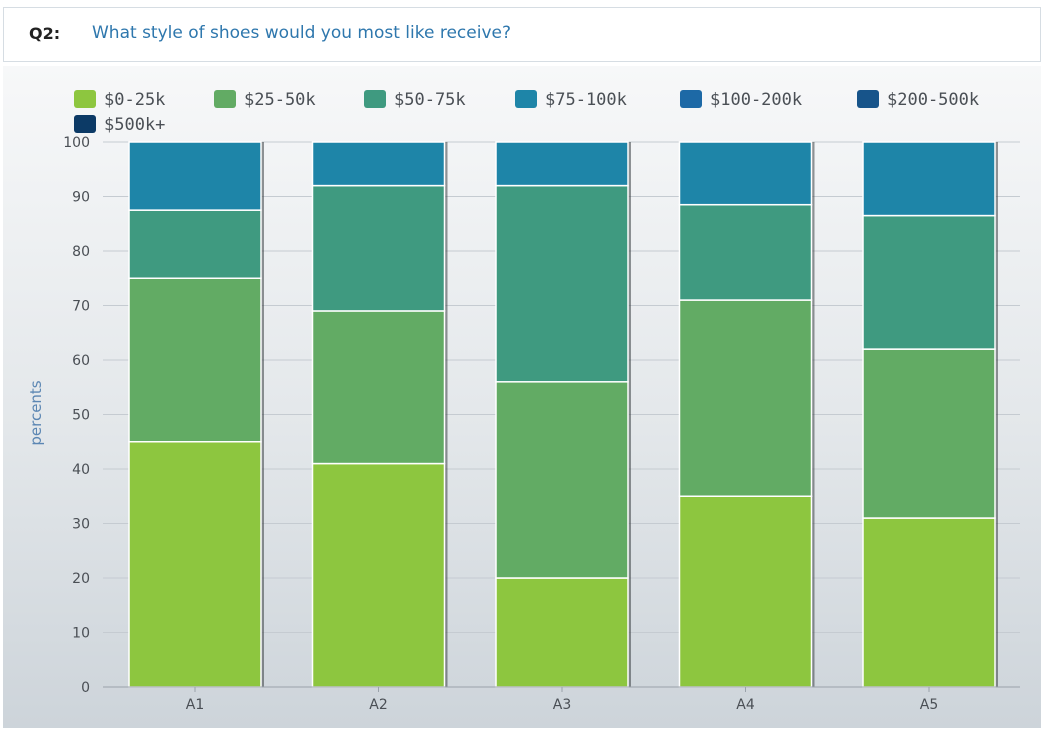 The width and height of the screenshot is (1045, 730). I want to click on y-tick-label: 30, so click(81, 525).